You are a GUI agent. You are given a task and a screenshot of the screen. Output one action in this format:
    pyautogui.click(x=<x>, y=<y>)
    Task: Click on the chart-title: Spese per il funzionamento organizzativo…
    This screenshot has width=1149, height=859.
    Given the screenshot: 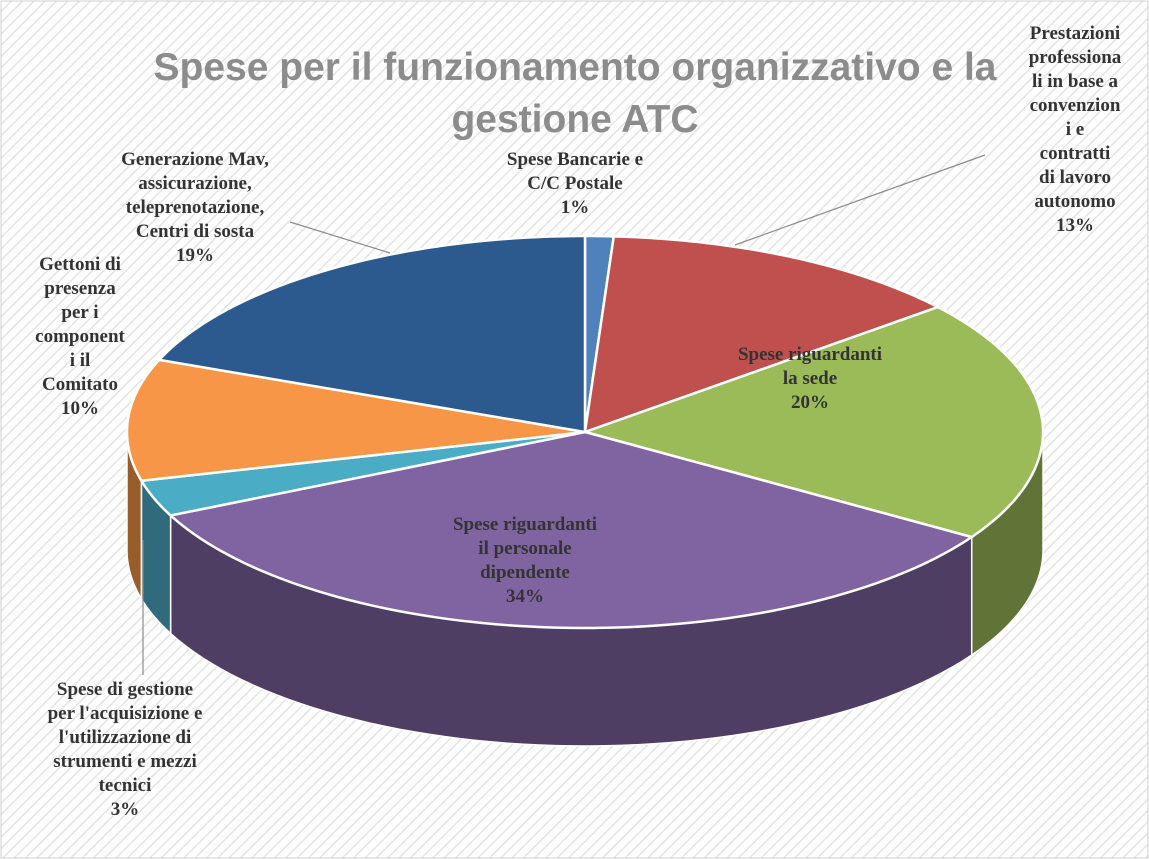 What is the action you would take?
    pyautogui.click(x=575, y=93)
    